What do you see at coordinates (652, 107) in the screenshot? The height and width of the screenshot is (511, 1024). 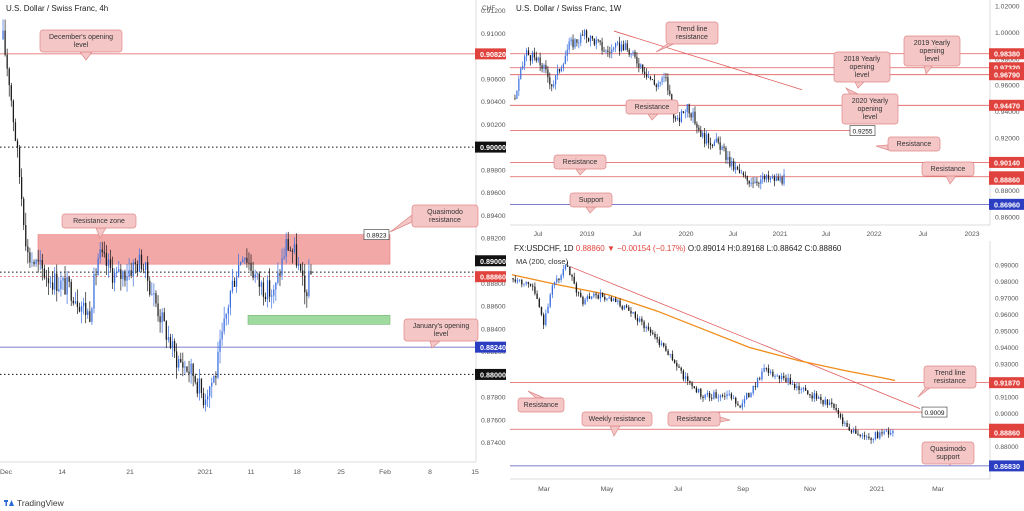 I see `w1-callout-resistance-1-text: Resistance` at bounding box center [652, 107].